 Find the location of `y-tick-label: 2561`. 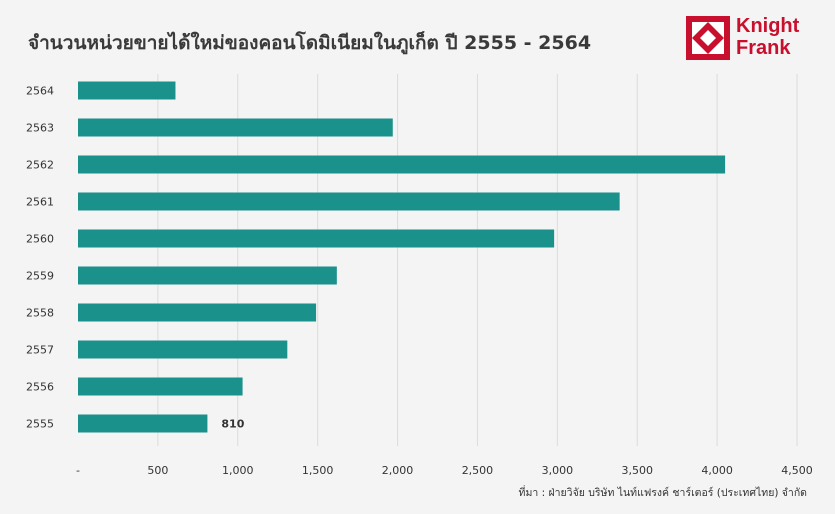

y-tick-label: 2561 is located at coordinates (40, 202).